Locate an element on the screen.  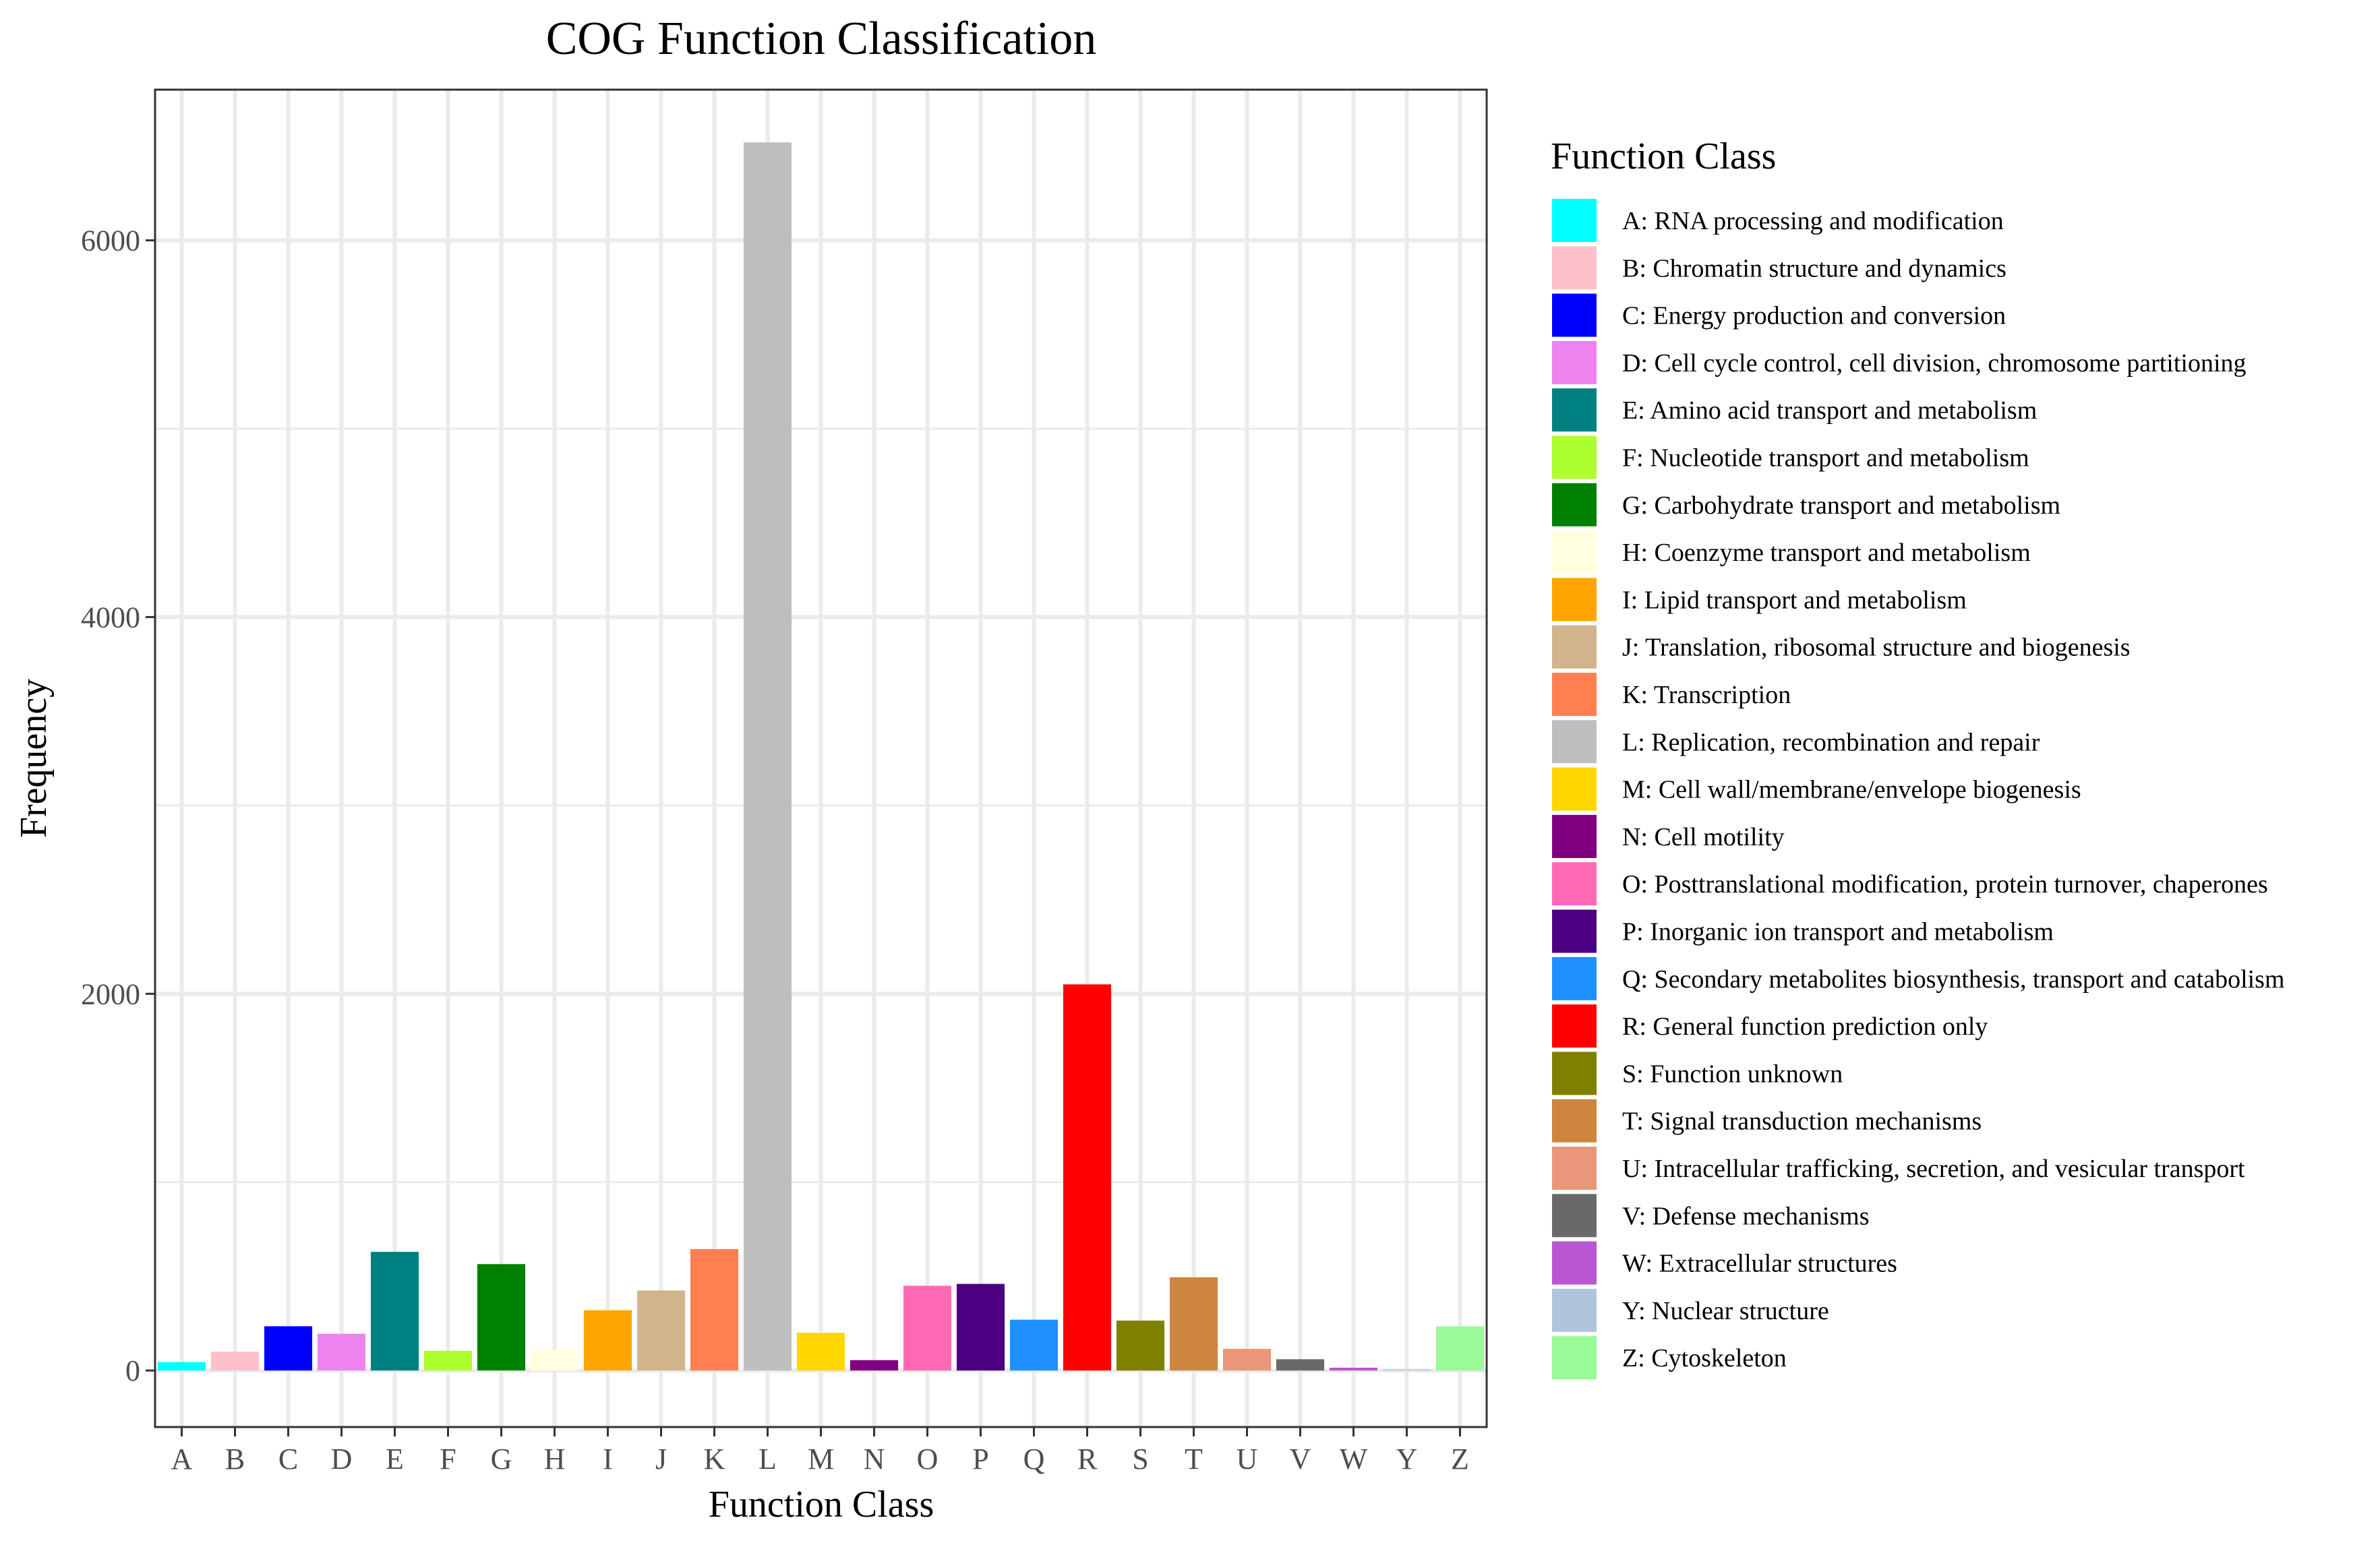
legend-label-S: S: Function unknown is located at coordinates (1733, 1074).